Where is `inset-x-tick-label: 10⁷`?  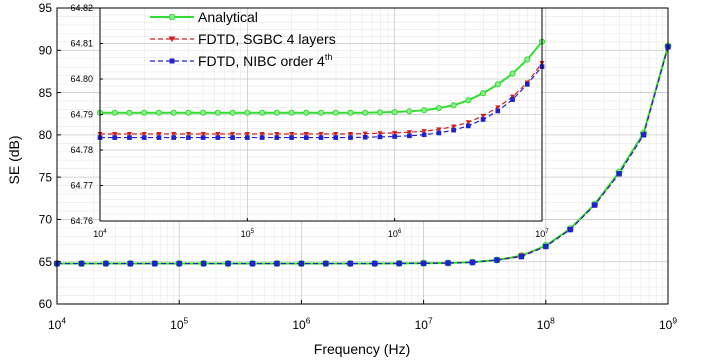 inset-x-tick-label: 10⁷ is located at coordinates (542, 233).